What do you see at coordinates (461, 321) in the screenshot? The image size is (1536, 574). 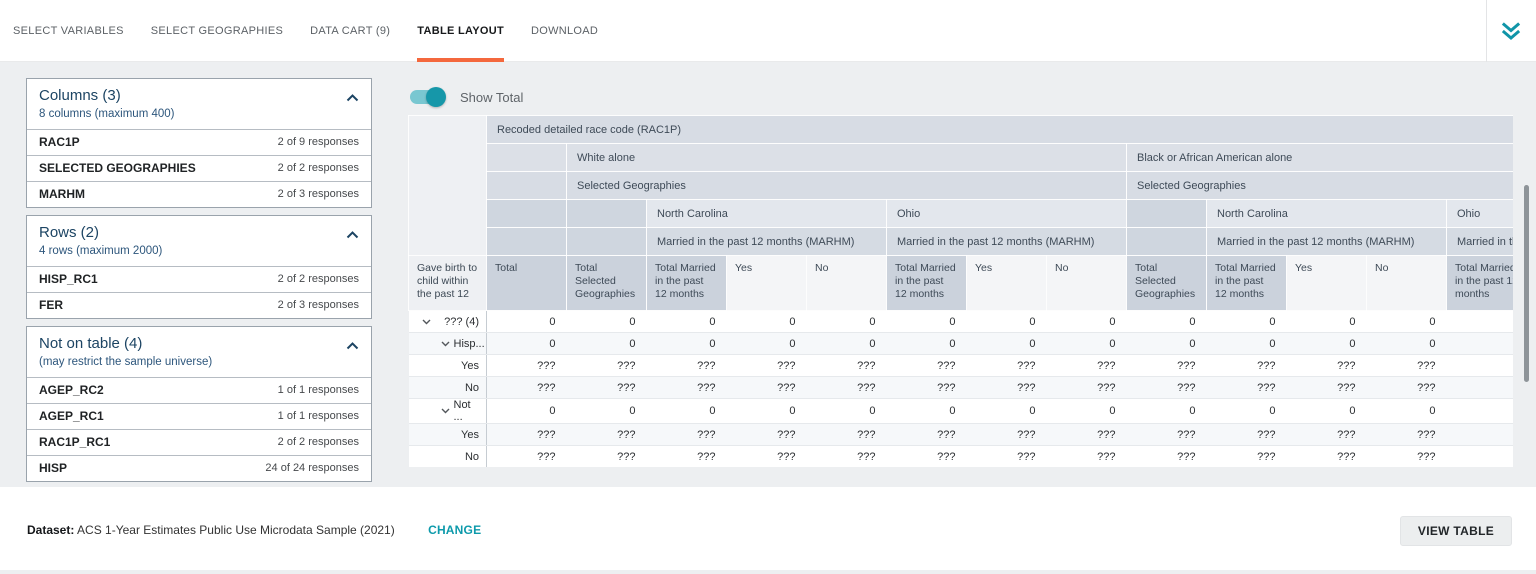 I see `row-label: ??? (4)` at bounding box center [461, 321].